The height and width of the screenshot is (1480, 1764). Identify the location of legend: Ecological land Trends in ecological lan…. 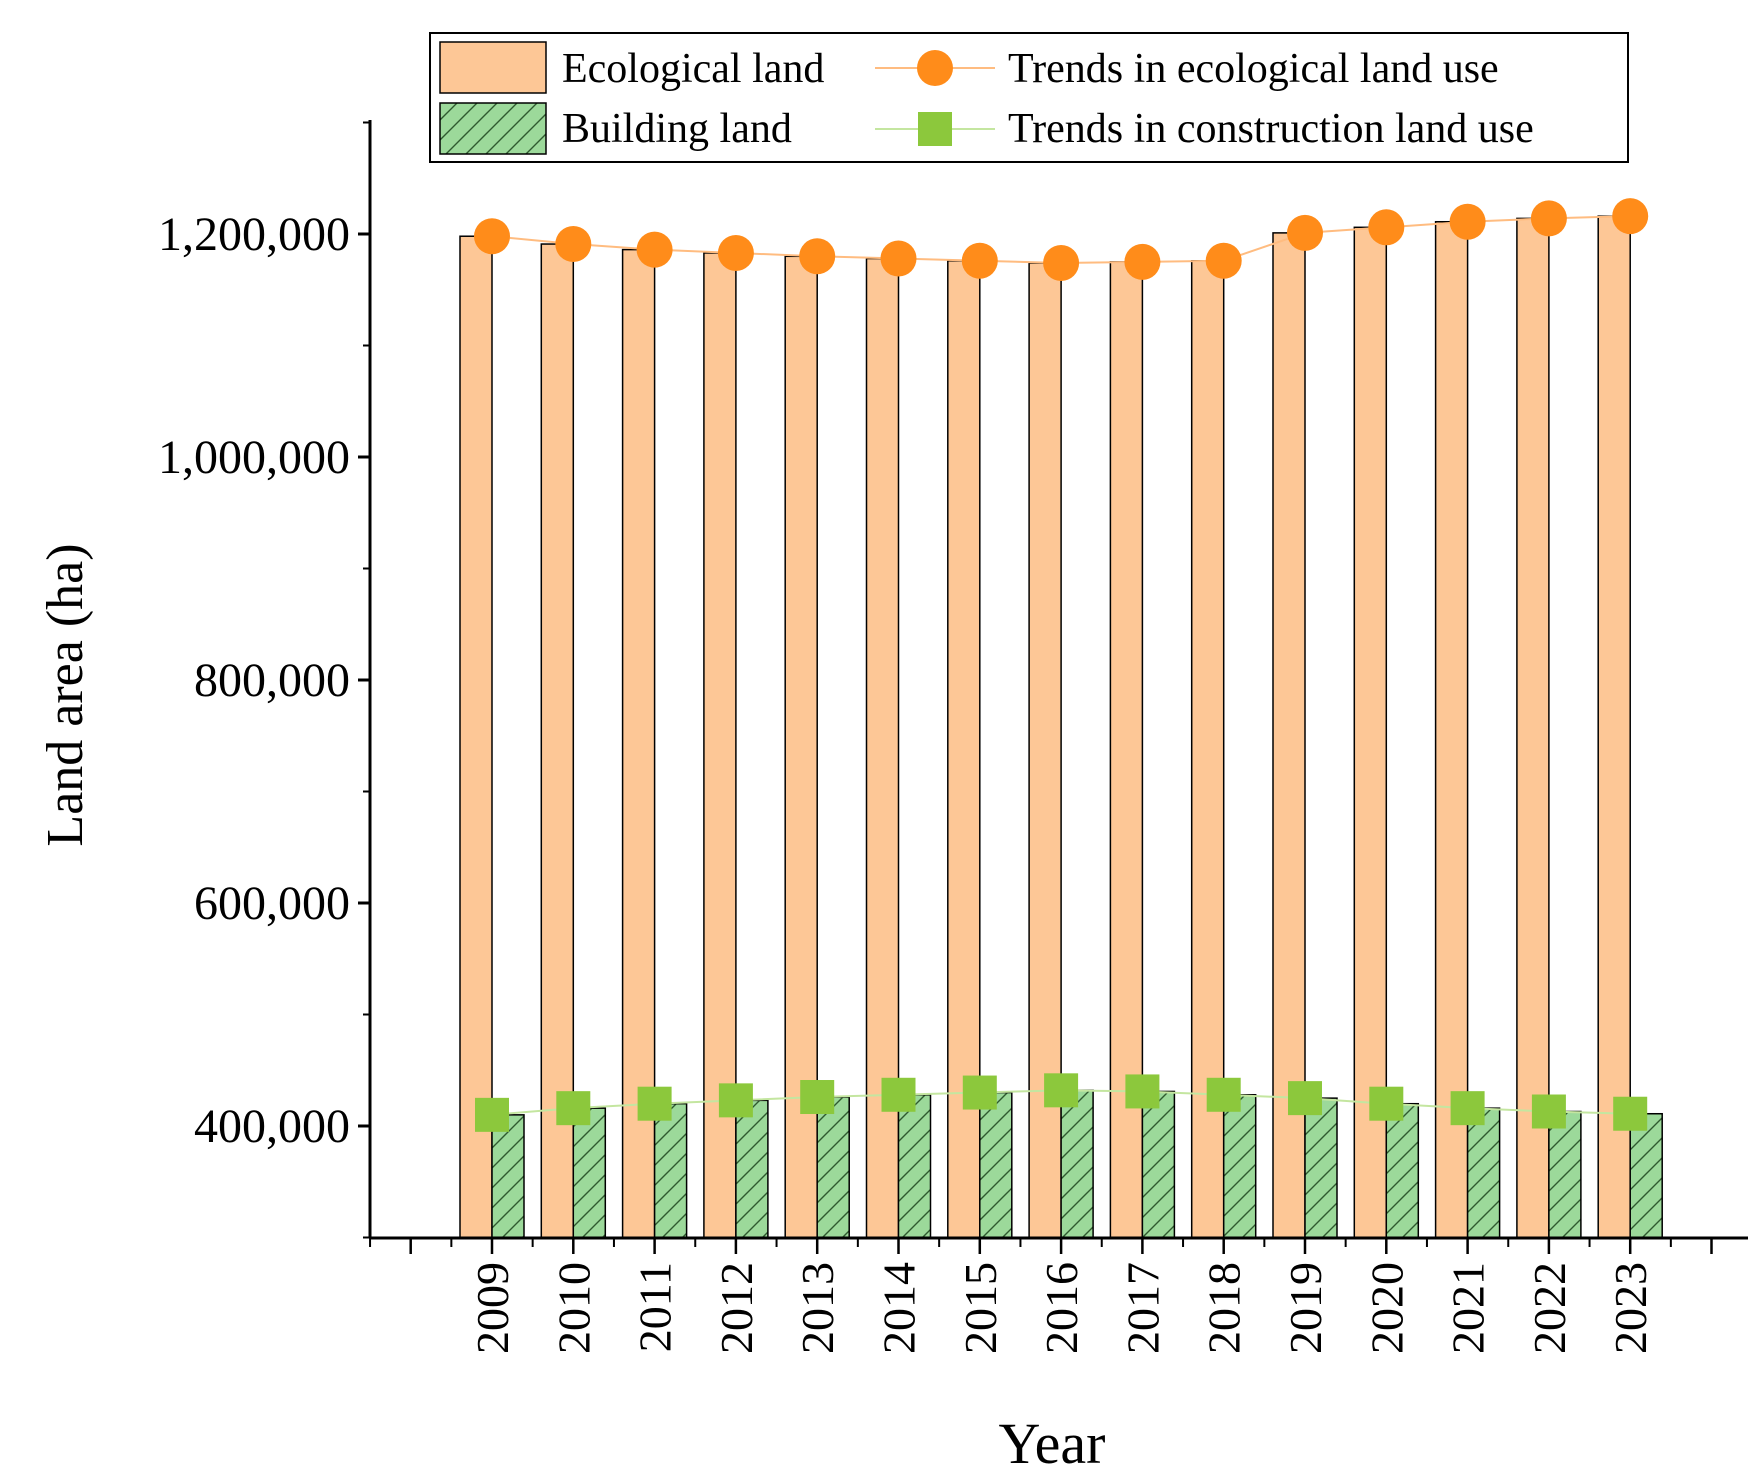
(1029, 97).